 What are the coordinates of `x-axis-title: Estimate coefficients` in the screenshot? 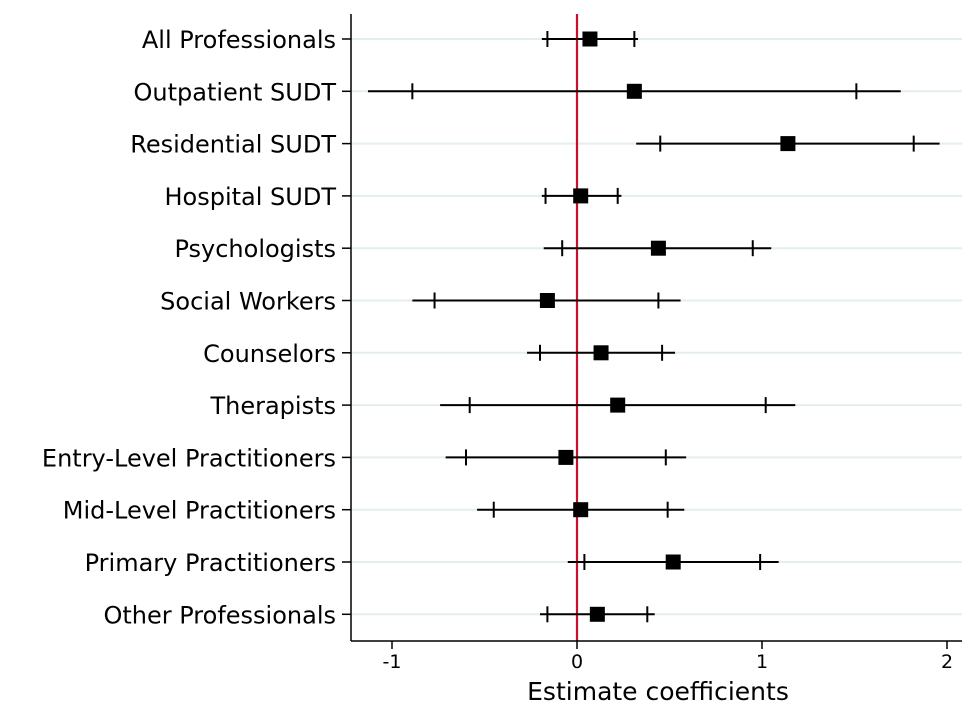 It's located at (658, 690).